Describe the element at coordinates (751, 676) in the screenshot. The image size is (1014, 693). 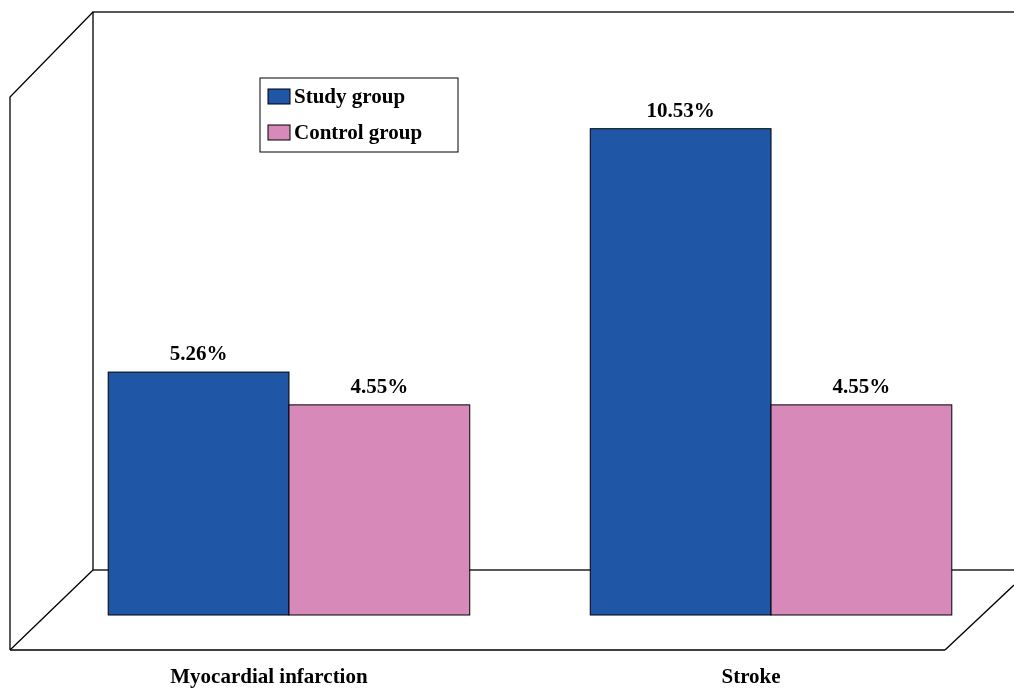
I see `x-tick-label: Stroke` at that location.